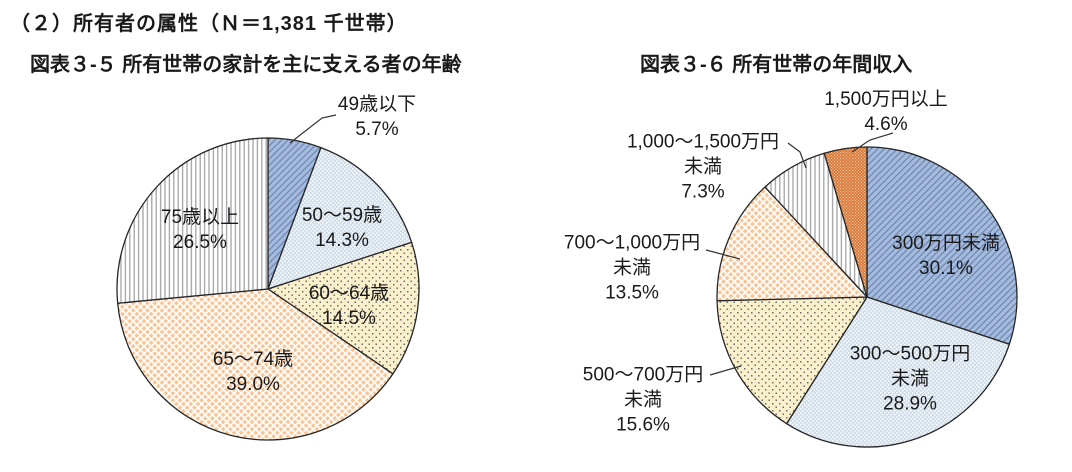  What do you see at coordinates (200, 230) in the screenshot?
I see `slice-label-age-75plus: 75歳以上 26.5%` at bounding box center [200, 230].